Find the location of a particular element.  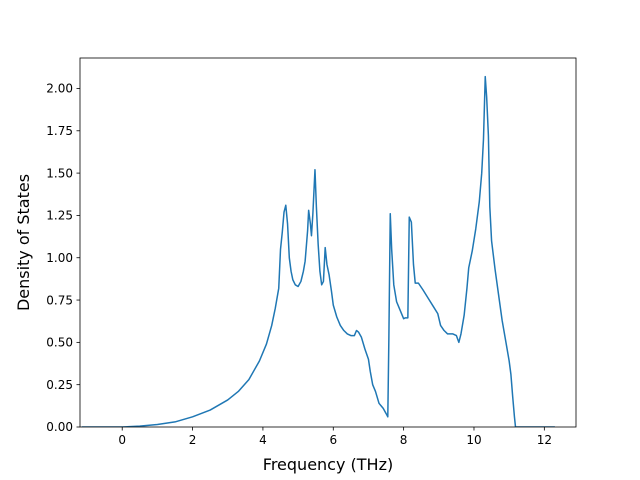

x-tick-label: 12 is located at coordinates (544, 440).